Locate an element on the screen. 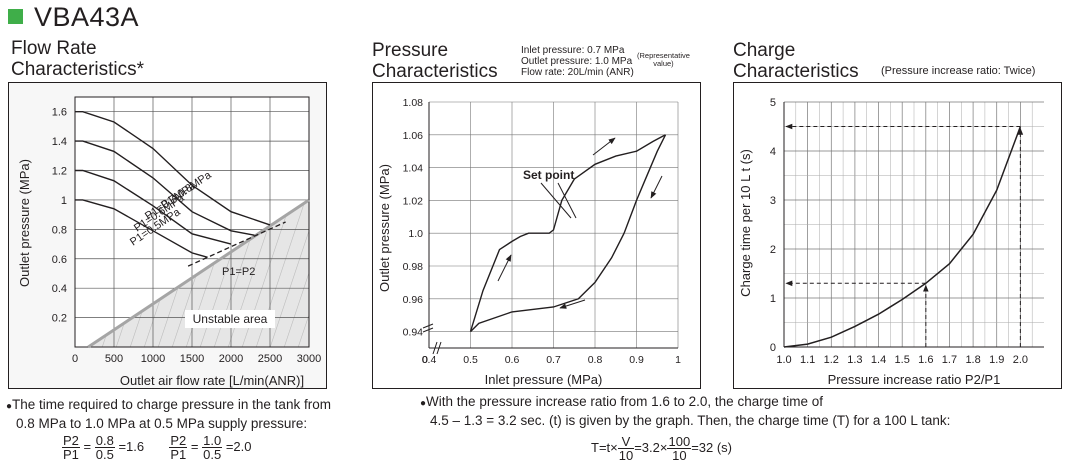 The width and height of the screenshot is (1080, 469). flow-title-line2: Characteristics* is located at coordinates (78, 69).